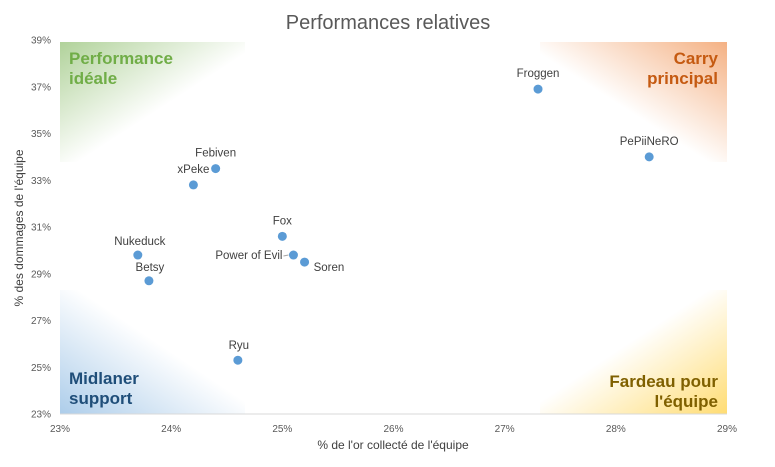 Image resolution: width=775 pixels, height=467 pixels. What do you see at coordinates (41, 274) in the screenshot?
I see `y-tick-label: 29%` at bounding box center [41, 274].